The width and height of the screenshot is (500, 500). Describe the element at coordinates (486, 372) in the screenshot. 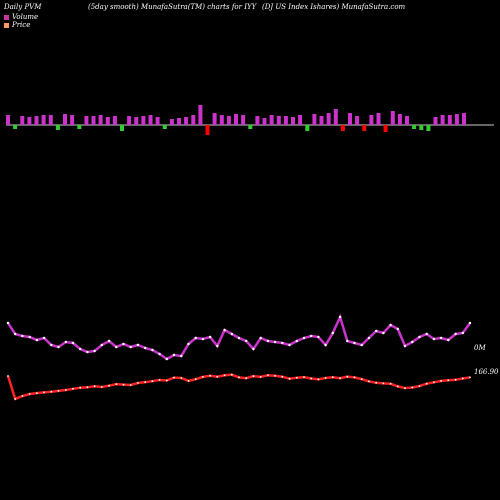

I see `price-value-label: 166.90` at that location.